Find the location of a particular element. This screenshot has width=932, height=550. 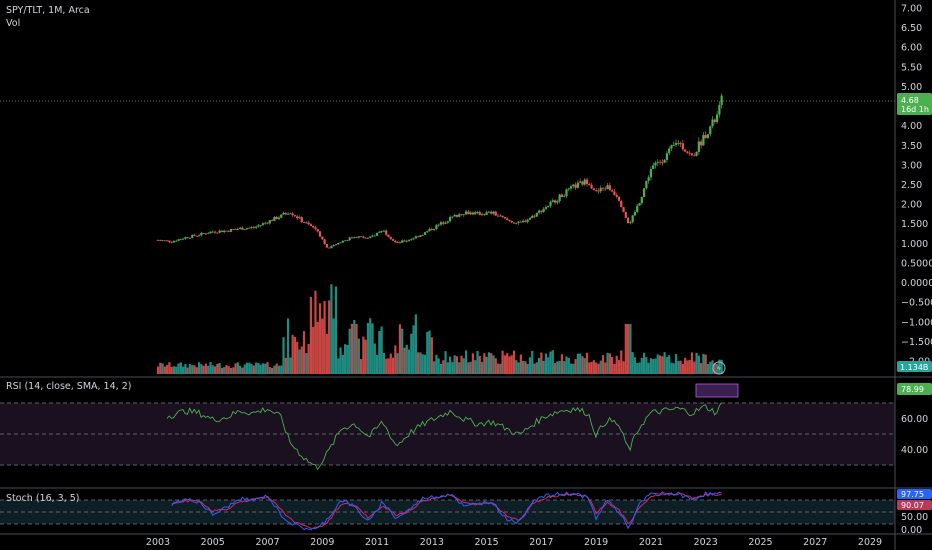

volume-label: Vol is located at coordinates (13, 23).